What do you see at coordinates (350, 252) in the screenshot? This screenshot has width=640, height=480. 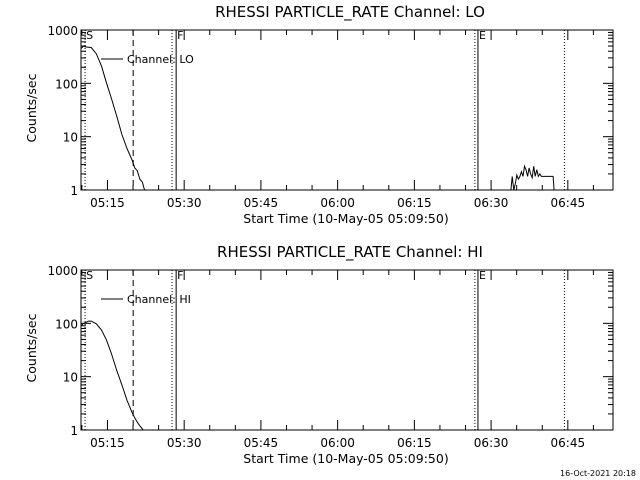 I see `chart-title: RHESSI PARTICLE_RATE Channel: HI` at bounding box center [350, 252].